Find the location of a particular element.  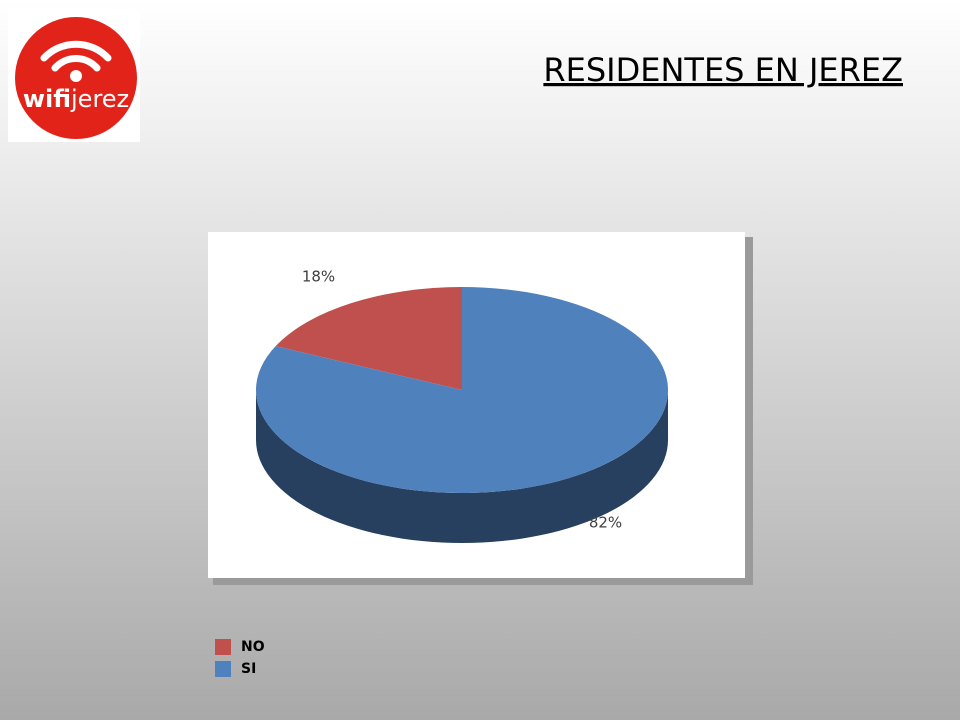

legend: NO SI is located at coordinates (240, 658).